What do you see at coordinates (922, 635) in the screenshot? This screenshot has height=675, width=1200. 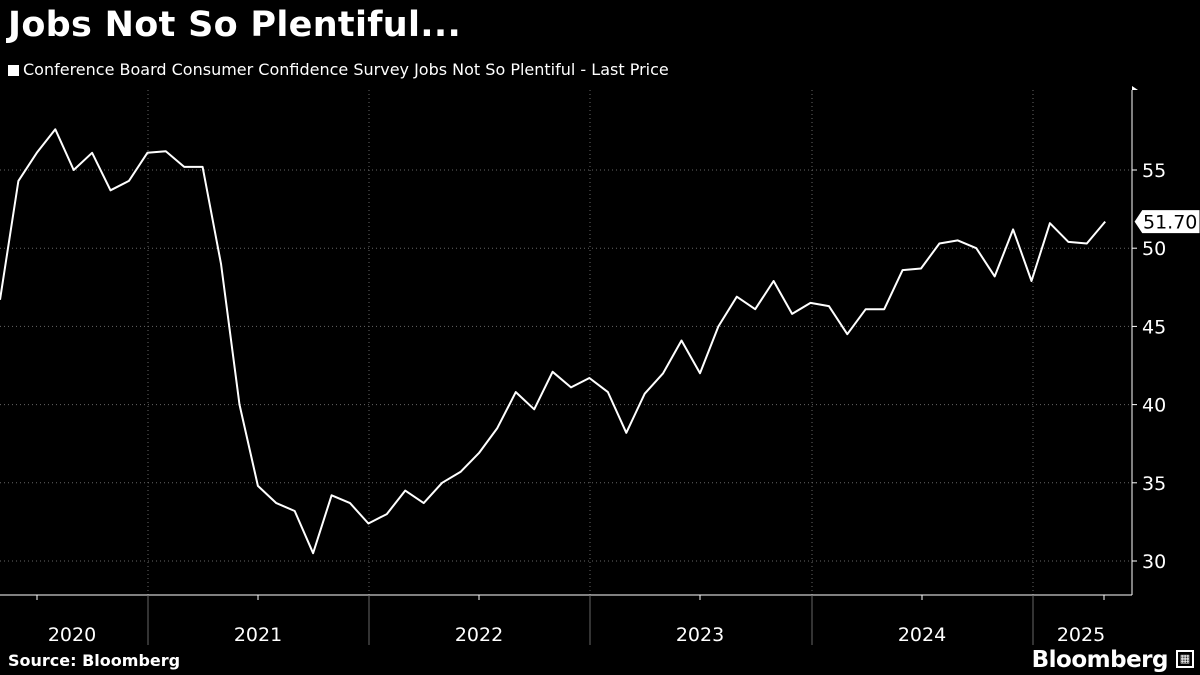 I see `x-tick-label: 2024` at bounding box center [922, 635].